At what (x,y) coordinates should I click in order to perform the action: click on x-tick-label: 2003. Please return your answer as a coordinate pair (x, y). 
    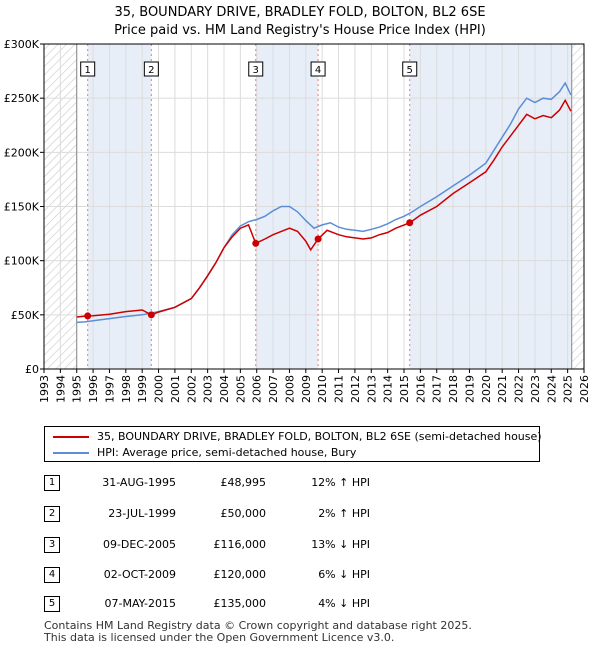
    Looking at the image, I should click on (208, 389).